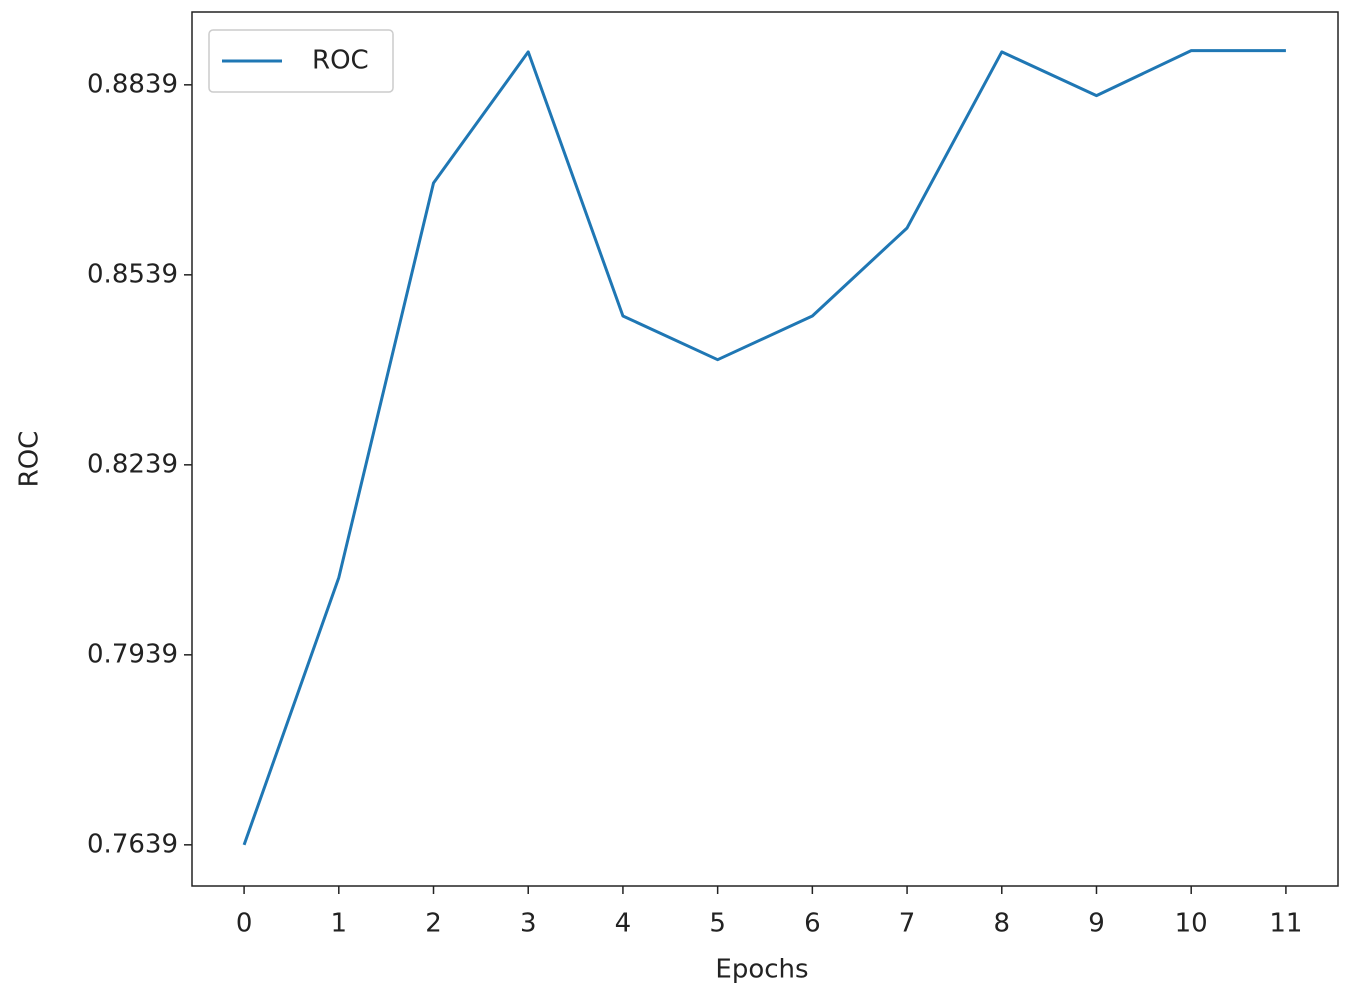 This screenshot has width=1352, height=1001. Describe the element at coordinates (132, 464) in the screenshot. I see `y-tick-label: 0.8239` at that location.